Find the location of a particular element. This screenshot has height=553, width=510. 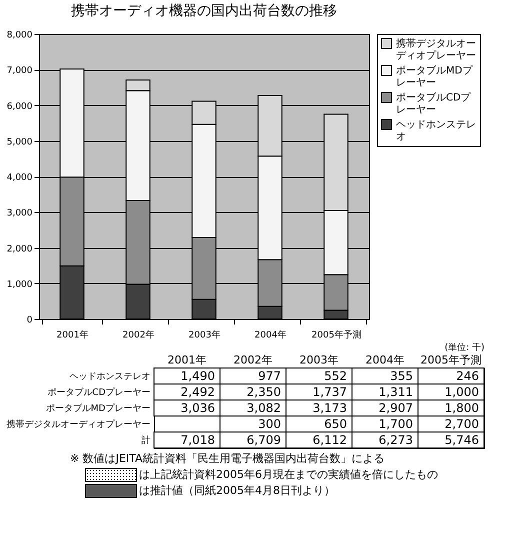

data-label: 552 is located at coordinates (335, 376).